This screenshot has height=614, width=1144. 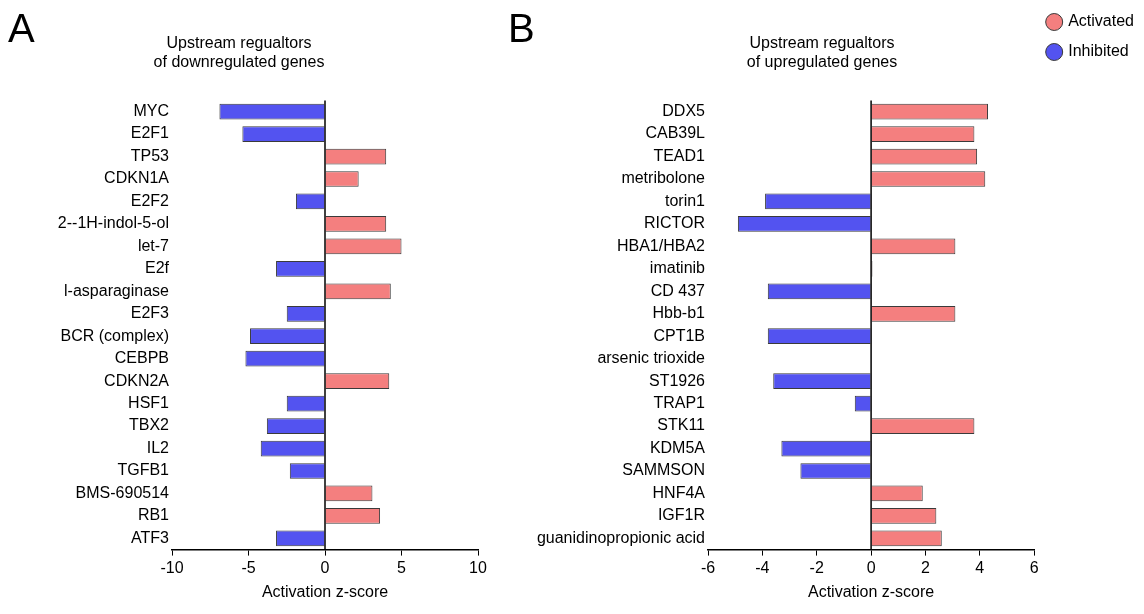 What do you see at coordinates (1101, 21) in the screenshot?
I see `legend-label: Activated` at bounding box center [1101, 21].